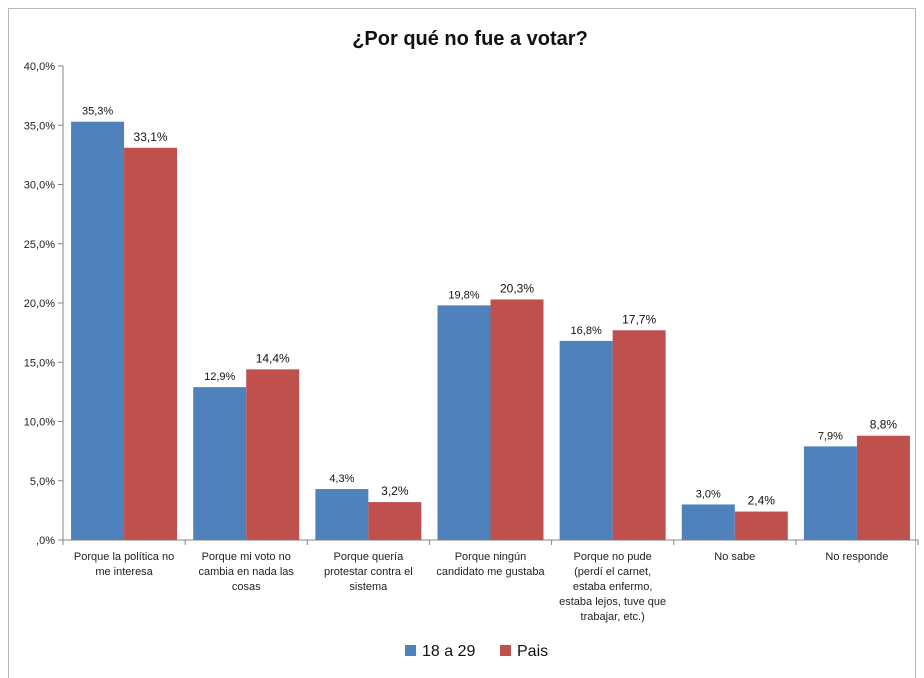 The height and width of the screenshot is (678, 924). I want to click on y-tick-label: 5,0%, so click(42, 482).